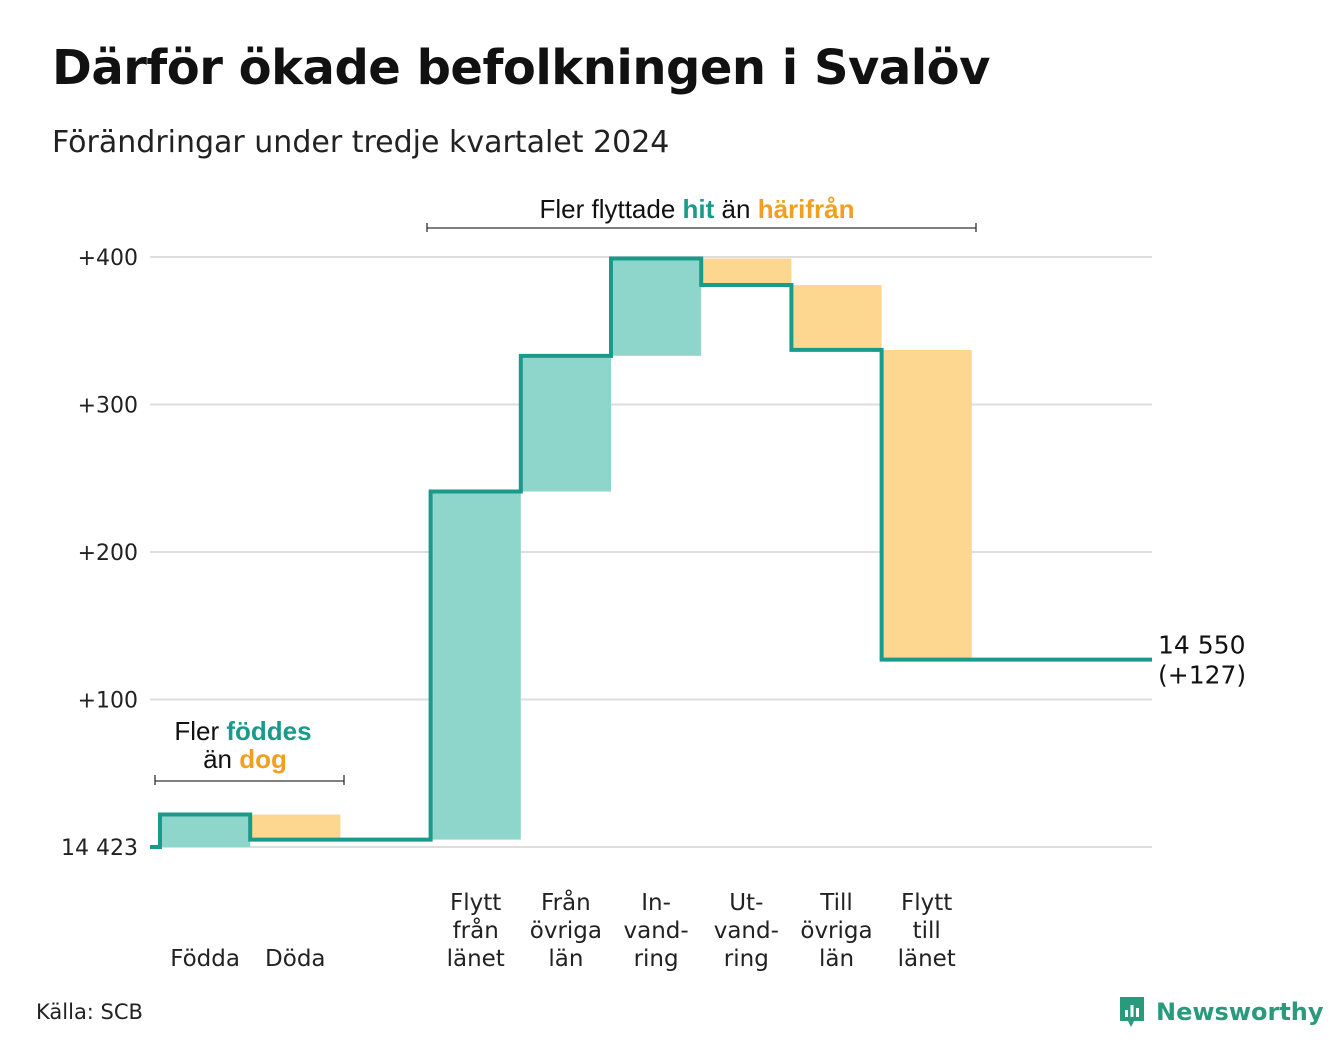 Image resolution: width=1340 pixels, height=1060 pixels. I want to click on end-label: 14 550(+127), so click(1202, 660).